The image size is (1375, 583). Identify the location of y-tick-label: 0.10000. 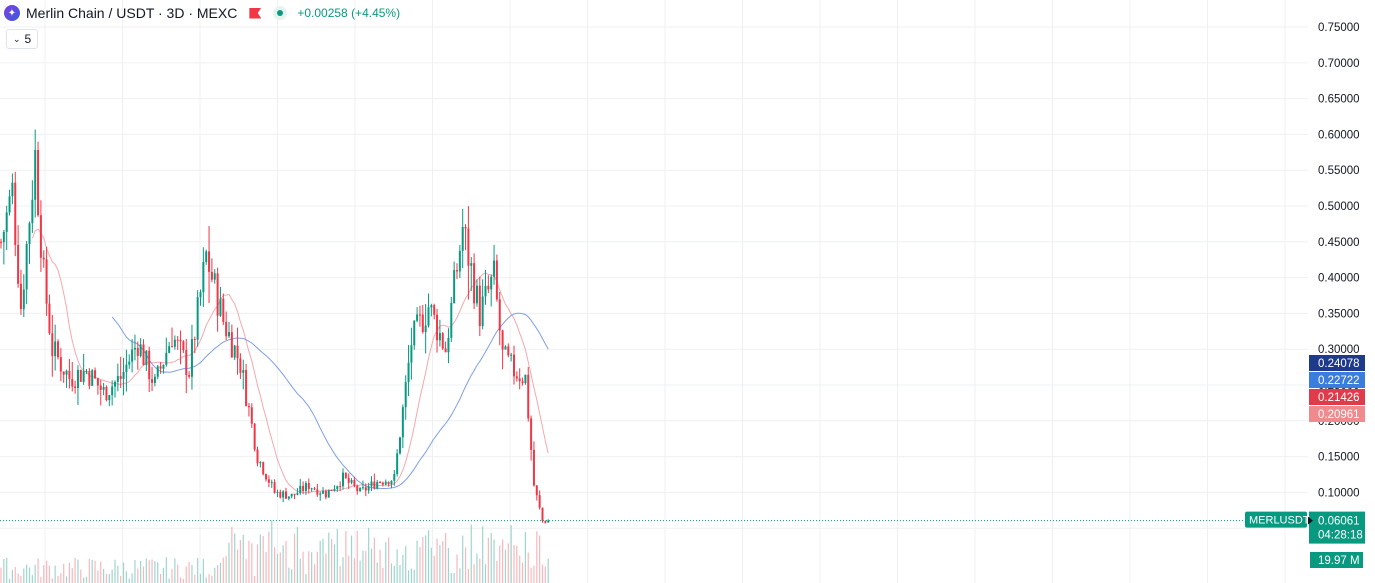
(1339, 493).